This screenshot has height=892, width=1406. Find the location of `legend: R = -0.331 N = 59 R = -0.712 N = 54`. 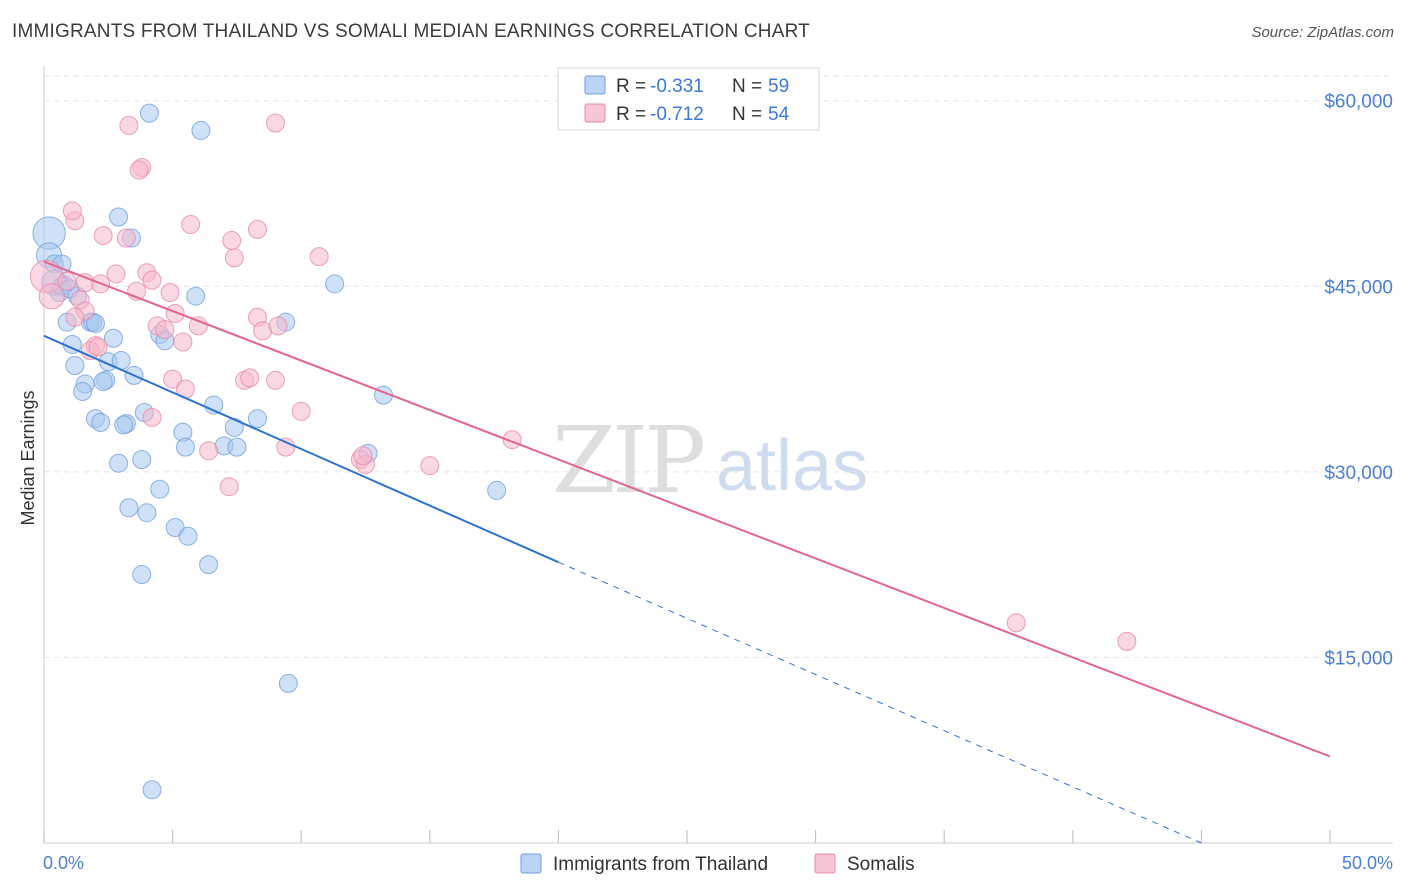

legend: R = -0.331 N = 59 R = -0.712 N = 54 is located at coordinates (688, 99).